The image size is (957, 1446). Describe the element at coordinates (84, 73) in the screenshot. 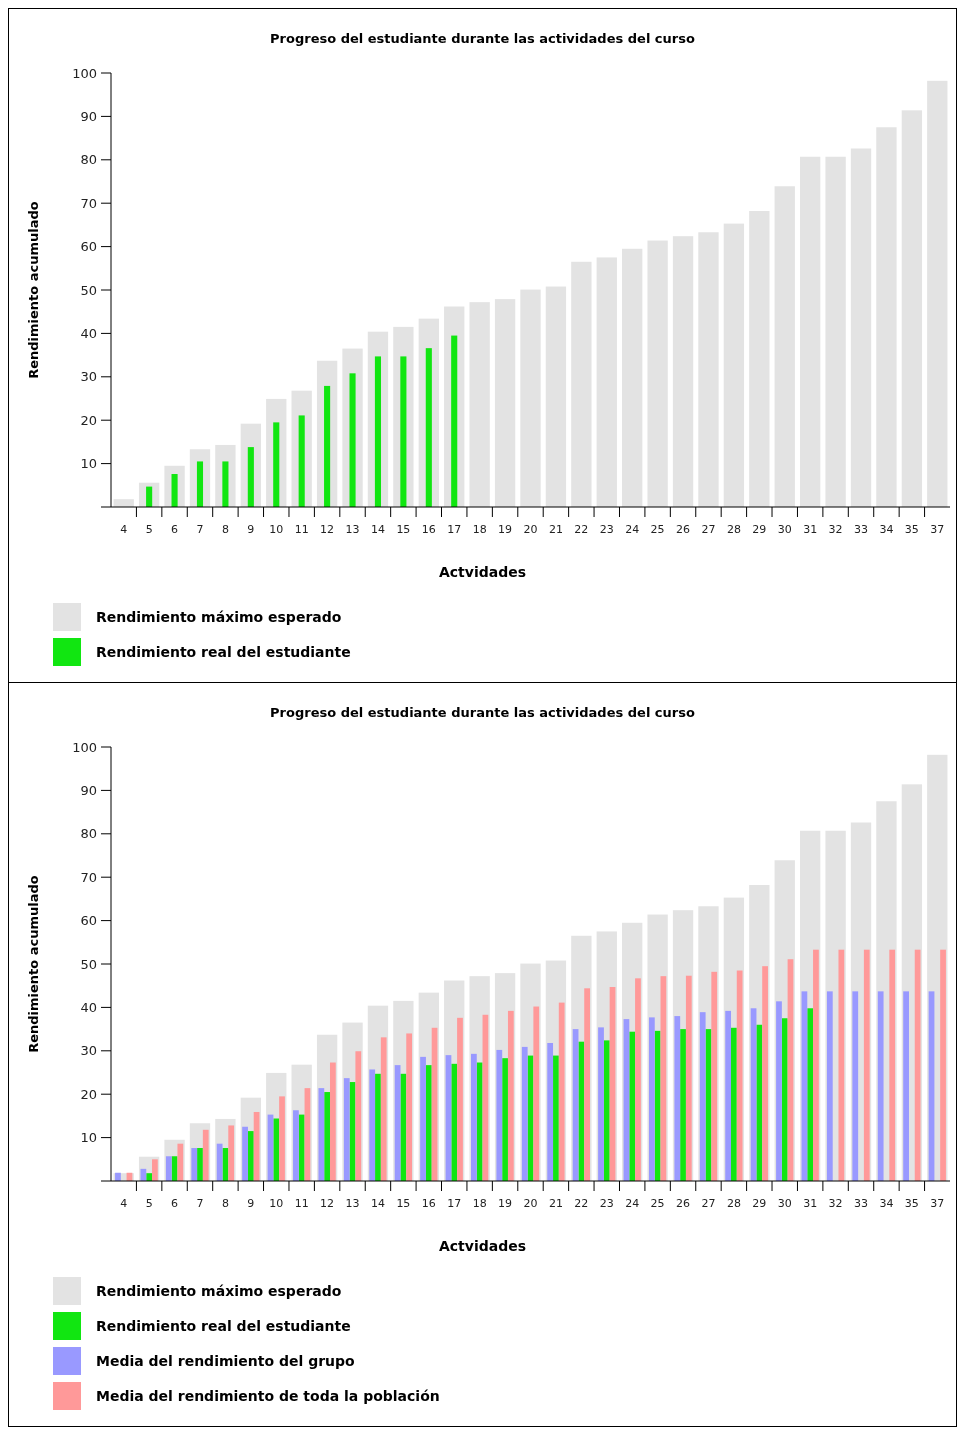

I see `y-tick-label: 100` at that location.